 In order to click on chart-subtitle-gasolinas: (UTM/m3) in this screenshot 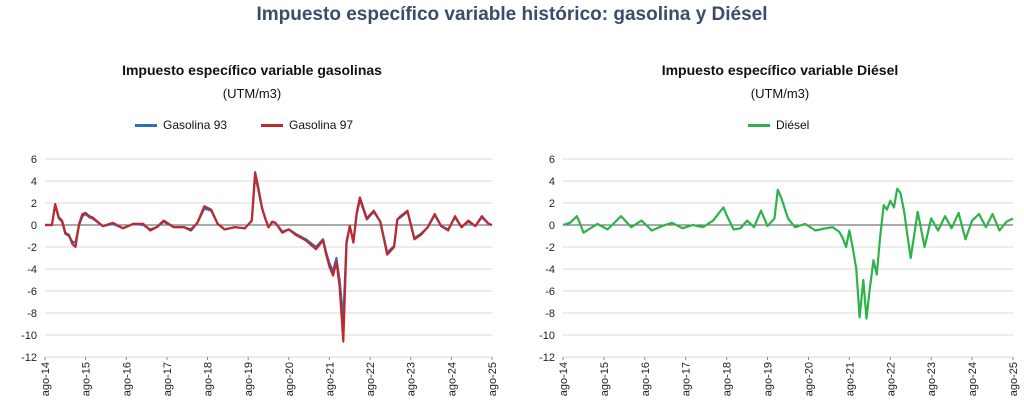, I will do `click(252, 93)`.